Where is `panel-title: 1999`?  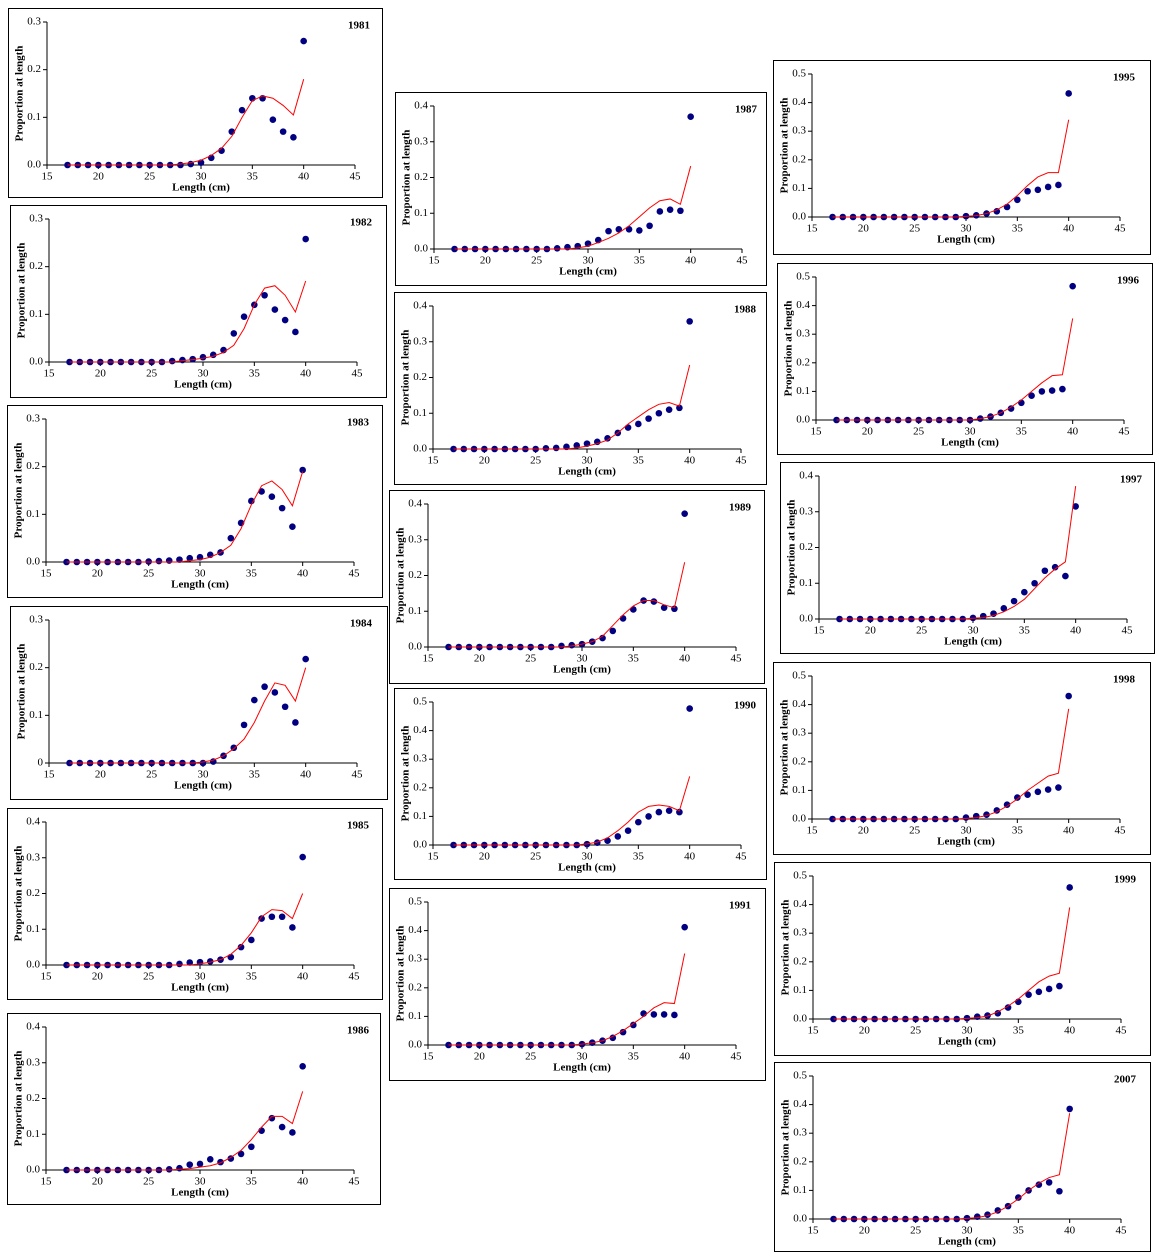
panel-title: 1999 is located at coordinates (1125, 880).